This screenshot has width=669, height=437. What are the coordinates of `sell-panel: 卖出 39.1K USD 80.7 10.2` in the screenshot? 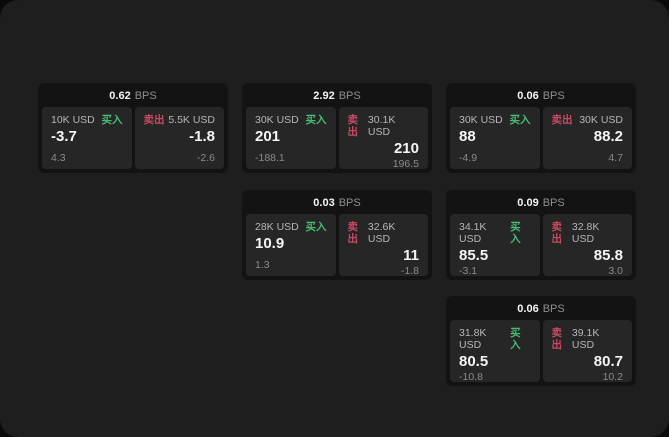 It's located at (587, 351).